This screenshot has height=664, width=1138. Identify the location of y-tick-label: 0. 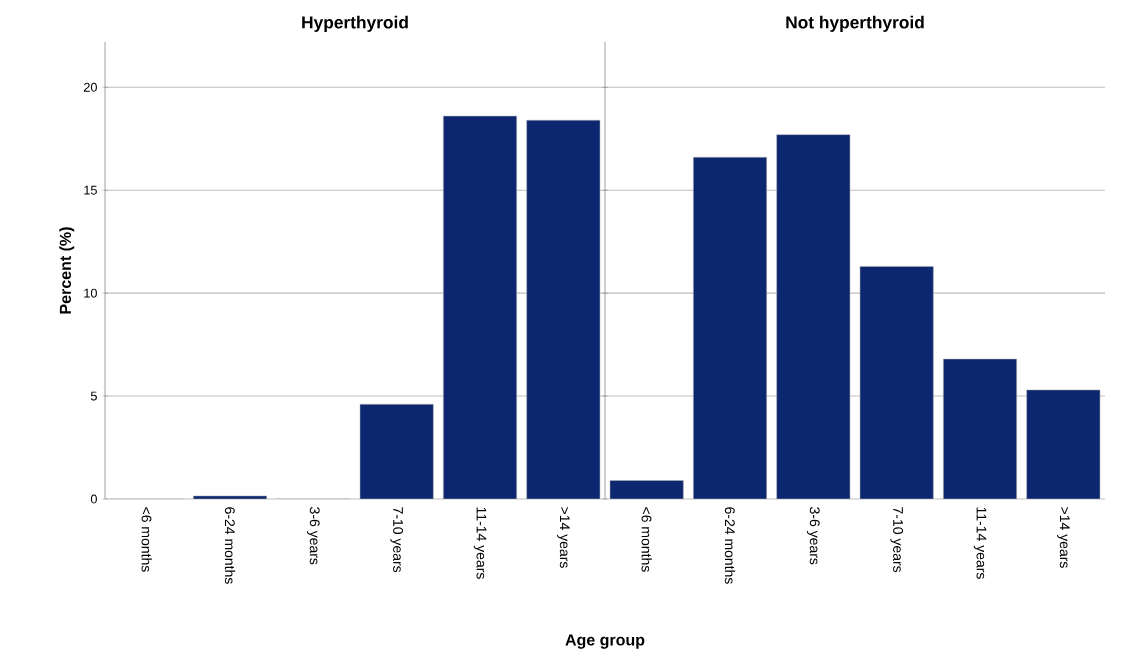
(93, 499).